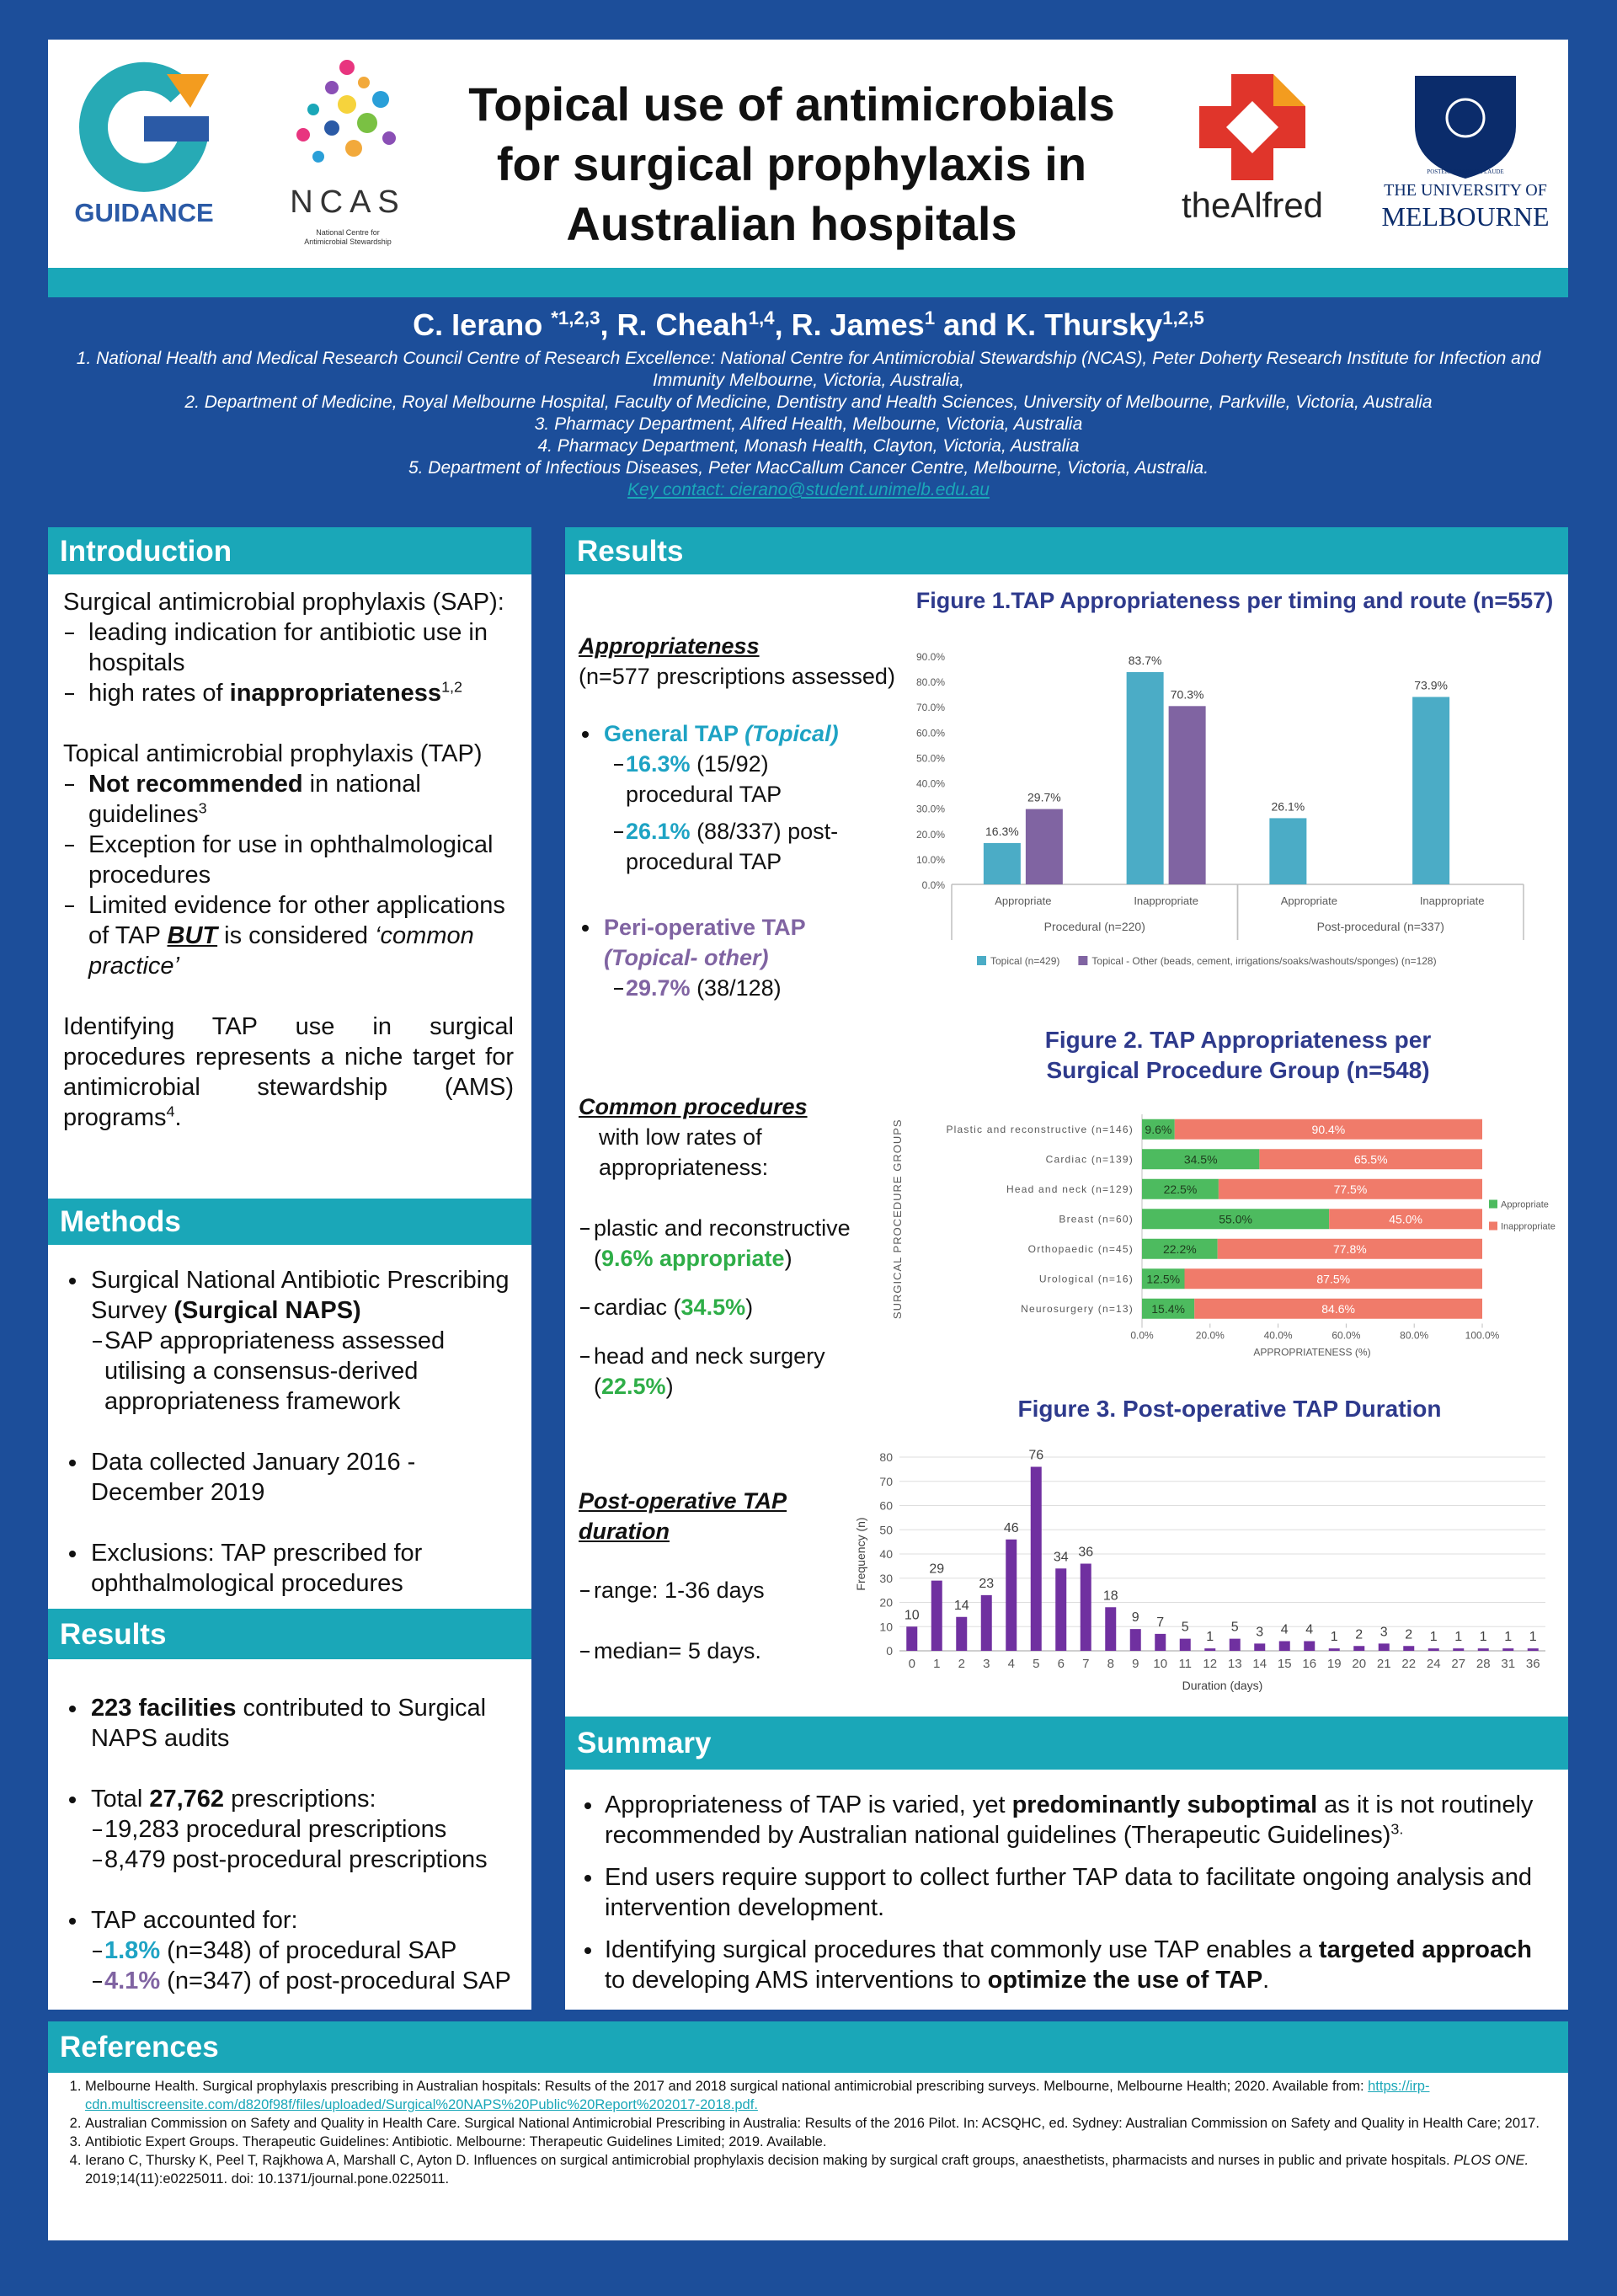  Describe the element at coordinates (669, 646) in the screenshot. I see `text: Appropriateness` at that location.